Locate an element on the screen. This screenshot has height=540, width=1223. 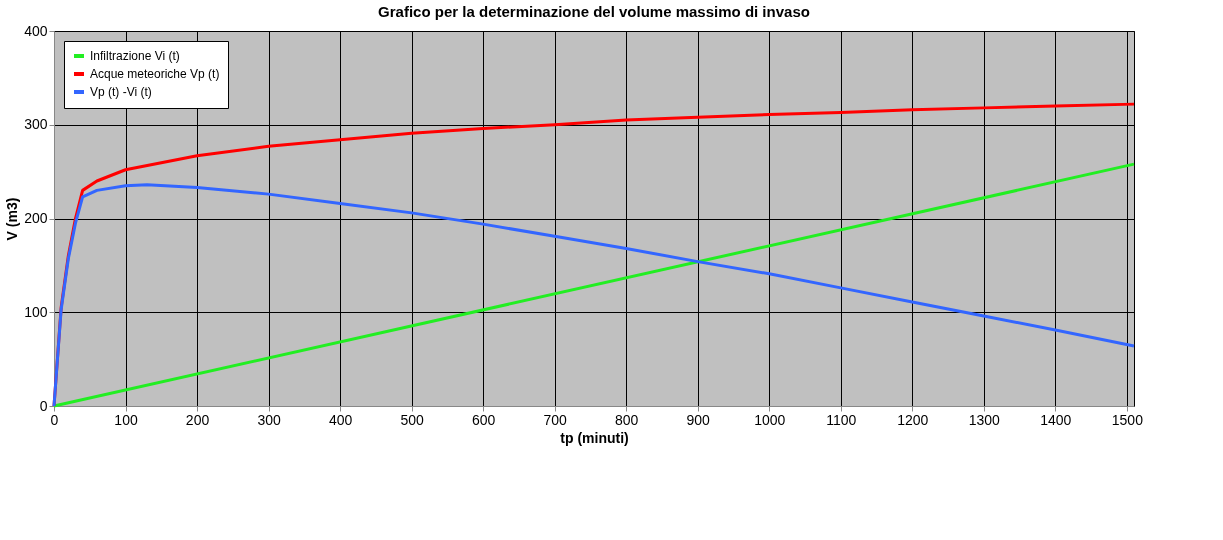
y-tick-label: 100 is located at coordinates (36, 311).